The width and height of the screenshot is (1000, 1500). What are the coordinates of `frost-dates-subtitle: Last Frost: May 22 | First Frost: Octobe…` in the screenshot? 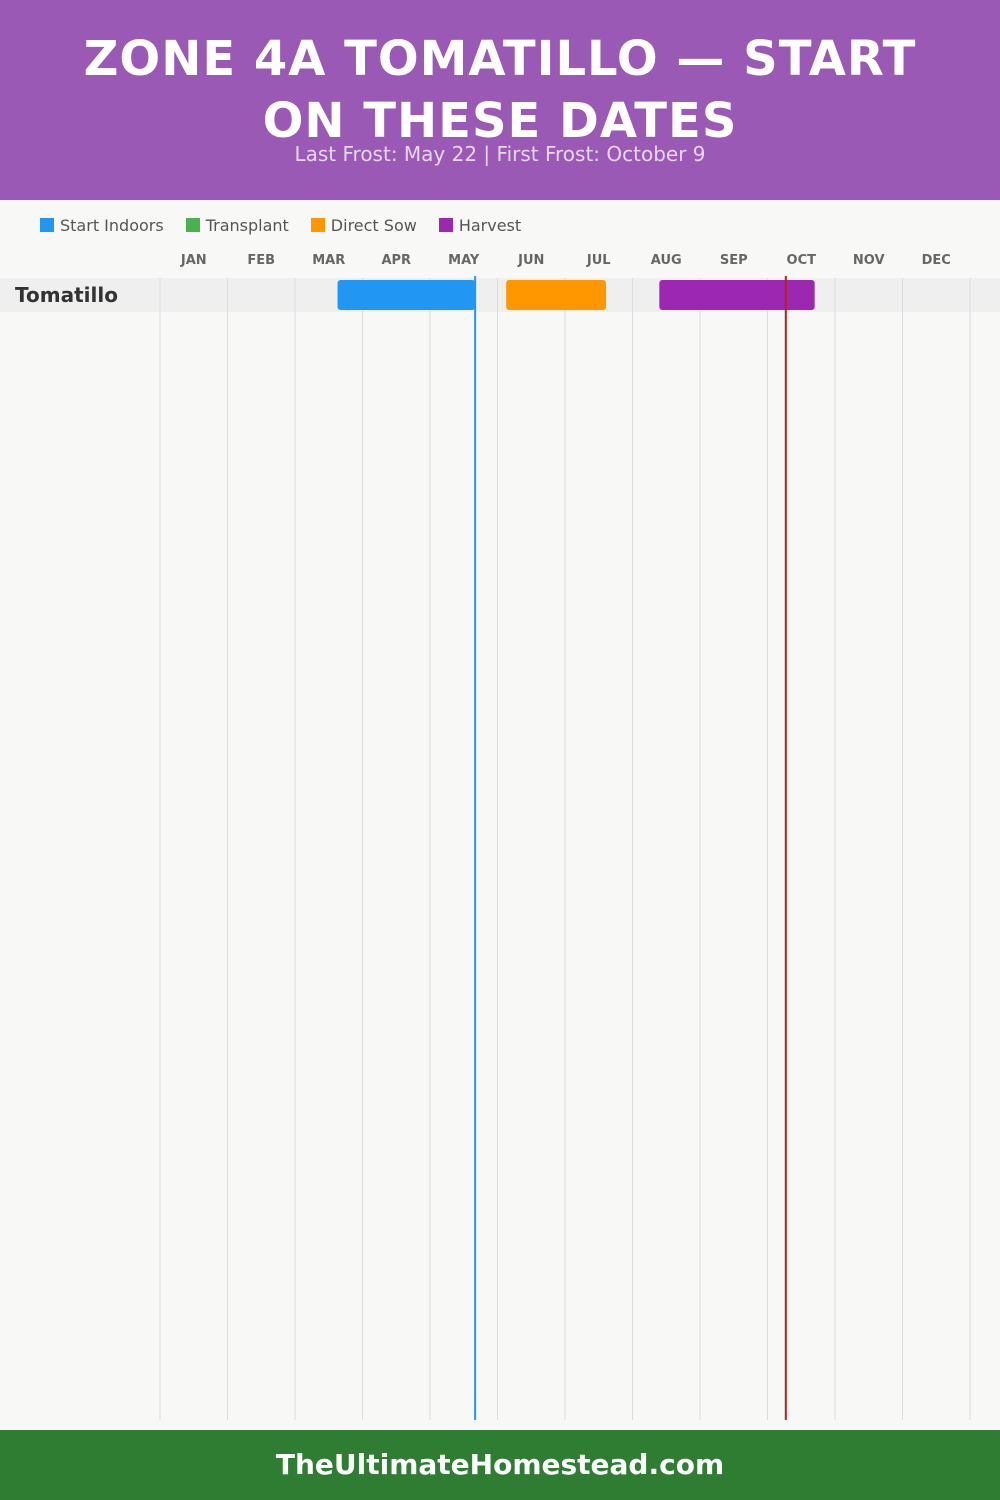 It's located at (500, 154).